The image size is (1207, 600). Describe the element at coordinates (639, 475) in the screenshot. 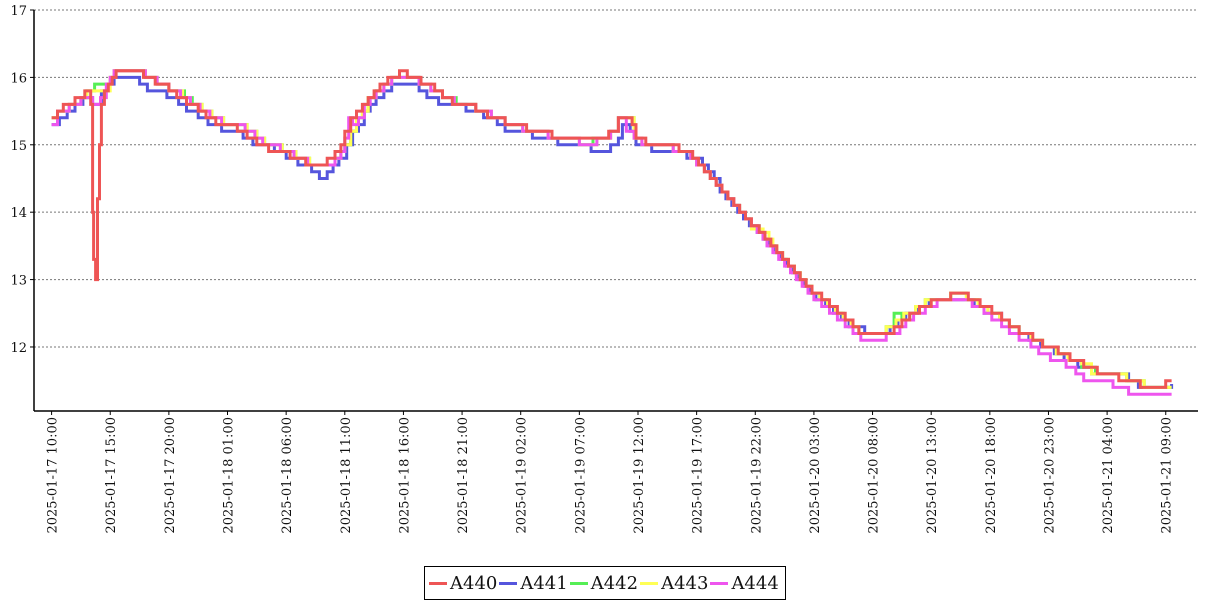

I see `x-tick-label: 2025-01-19 12:00` at that location.